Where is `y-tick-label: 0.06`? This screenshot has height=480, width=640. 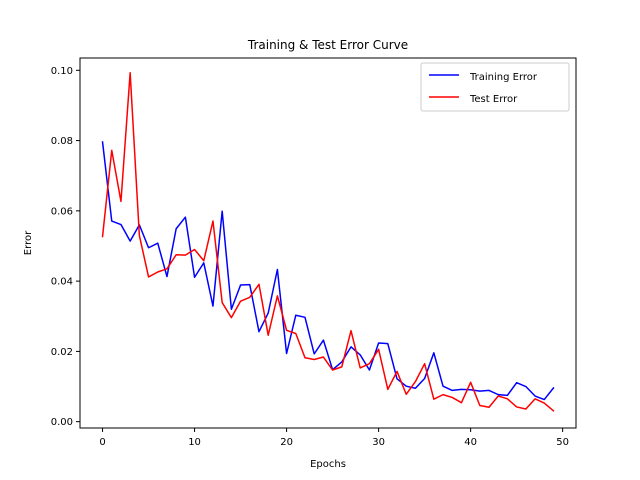 y-tick-label: 0.06 is located at coordinates (62, 211).